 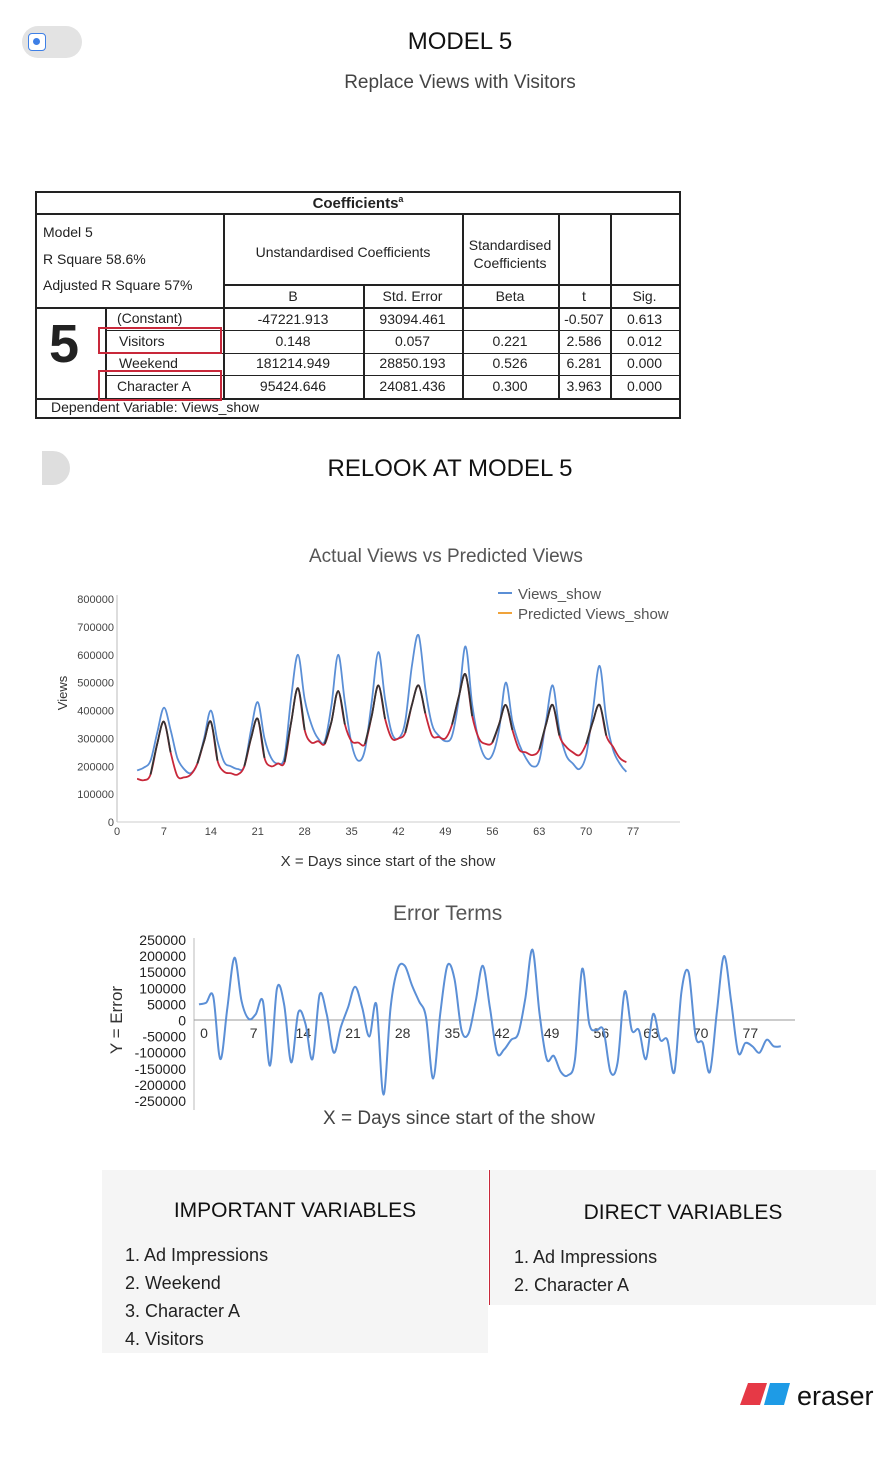 What do you see at coordinates (388, 861) in the screenshot?
I see `chart1-xlabel: X = Days since start of the show` at bounding box center [388, 861].